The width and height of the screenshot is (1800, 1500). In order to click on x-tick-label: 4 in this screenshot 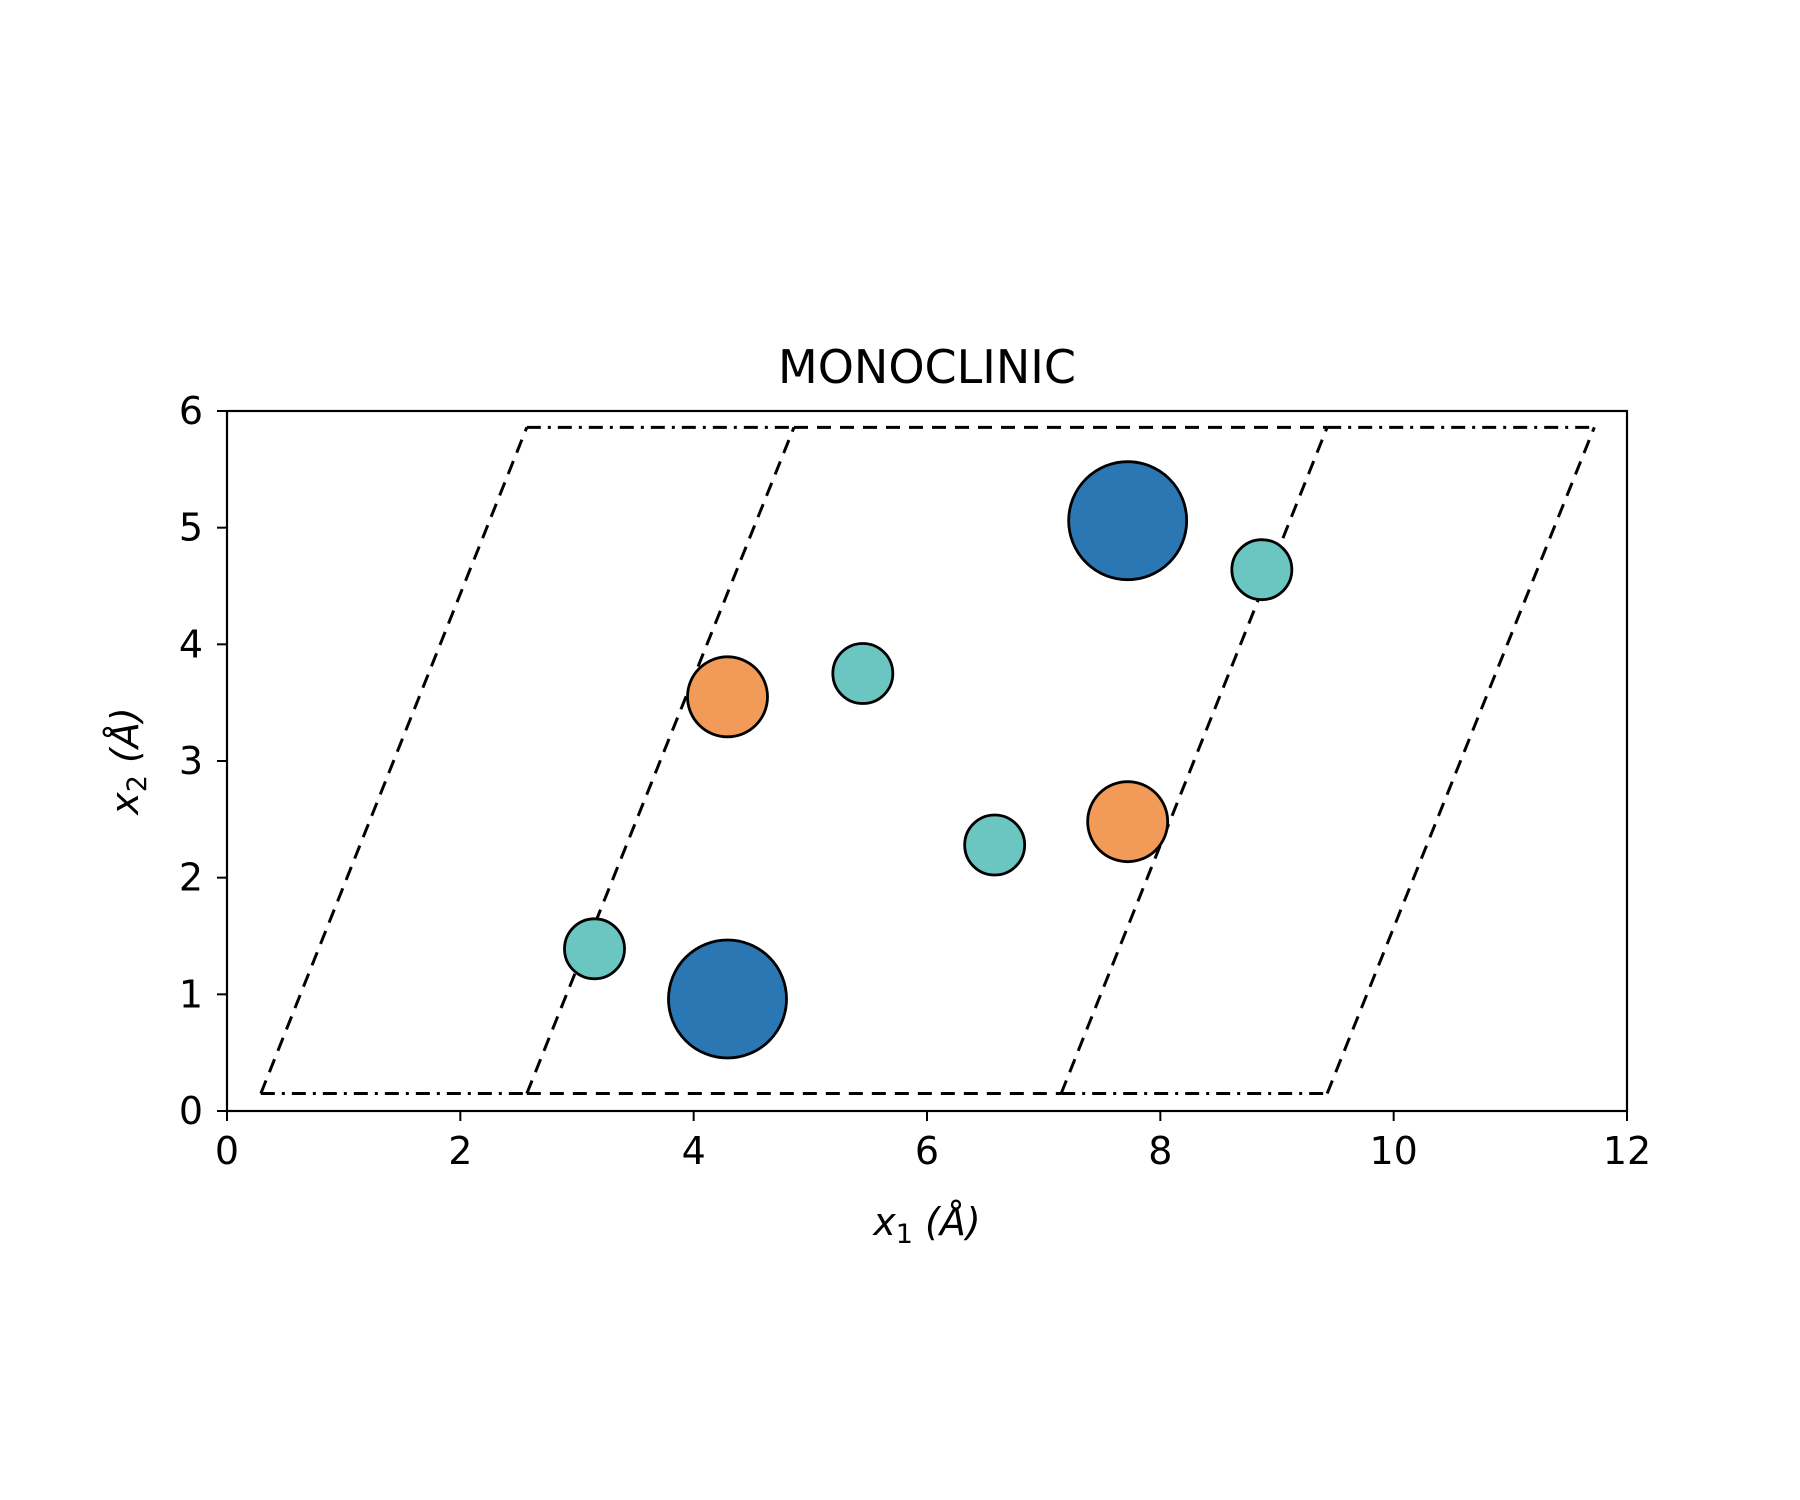, I will do `click(694, 1151)`.